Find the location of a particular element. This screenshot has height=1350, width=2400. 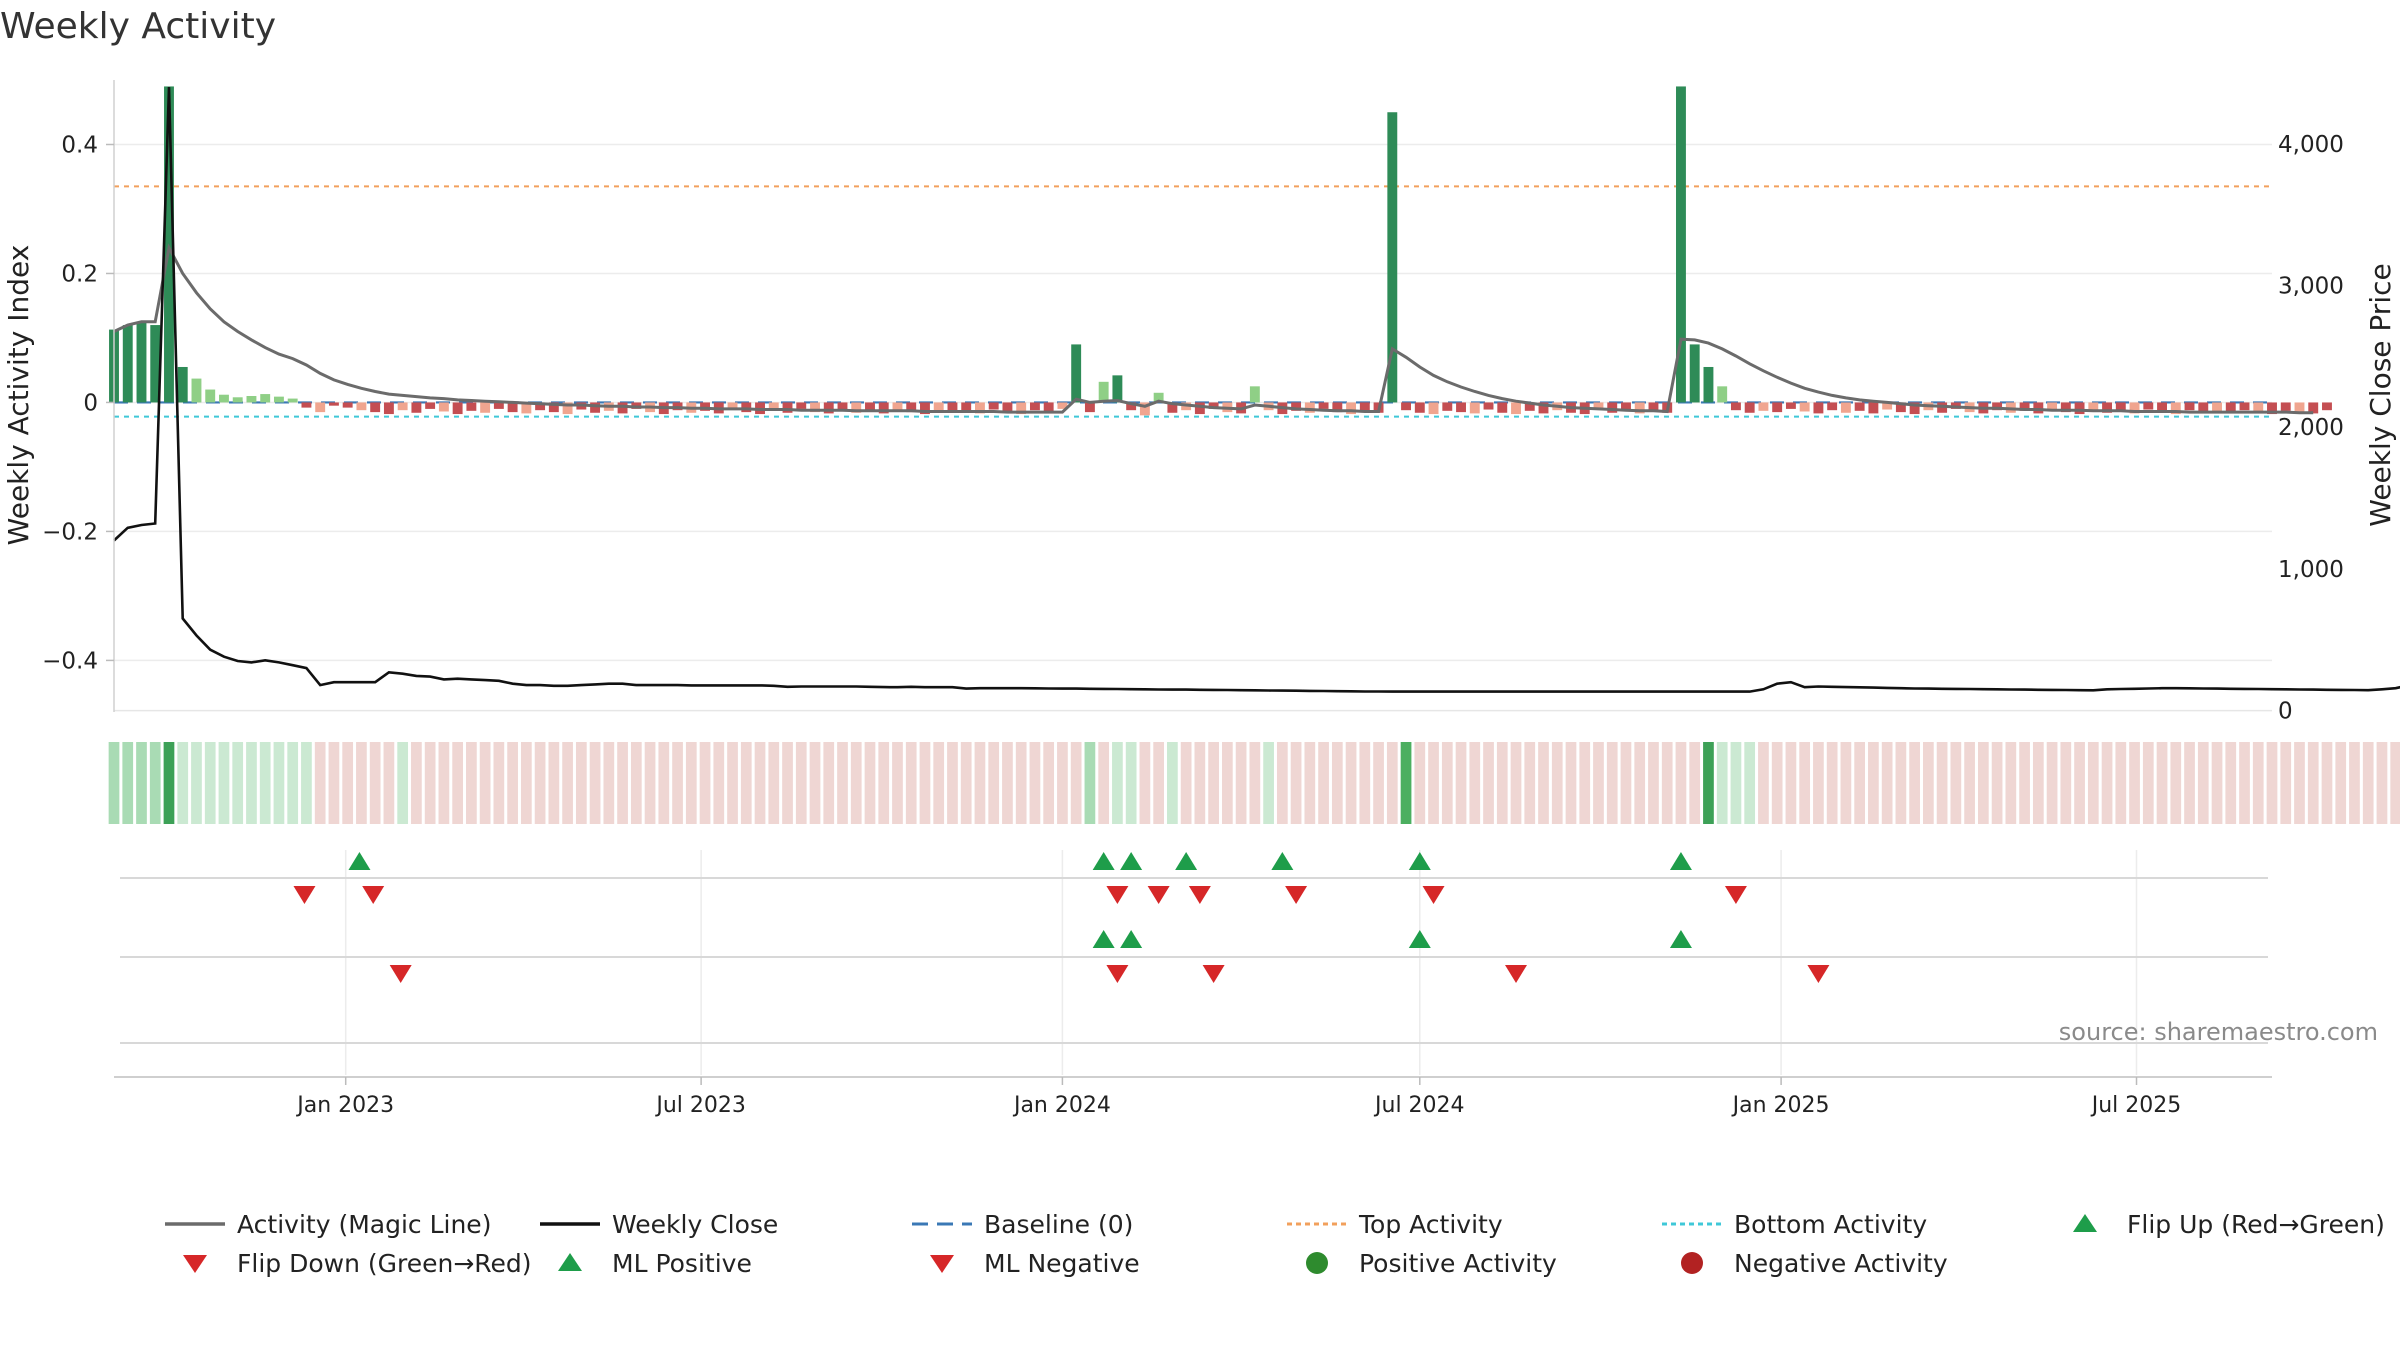

chart-title: Weekly Activity is located at coordinates (138, 26).